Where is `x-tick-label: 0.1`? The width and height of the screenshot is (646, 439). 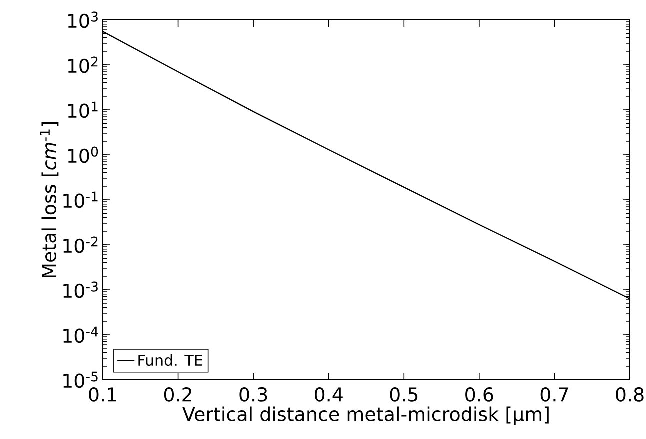 x-tick-label: 0.1 is located at coordinates (102, 395).